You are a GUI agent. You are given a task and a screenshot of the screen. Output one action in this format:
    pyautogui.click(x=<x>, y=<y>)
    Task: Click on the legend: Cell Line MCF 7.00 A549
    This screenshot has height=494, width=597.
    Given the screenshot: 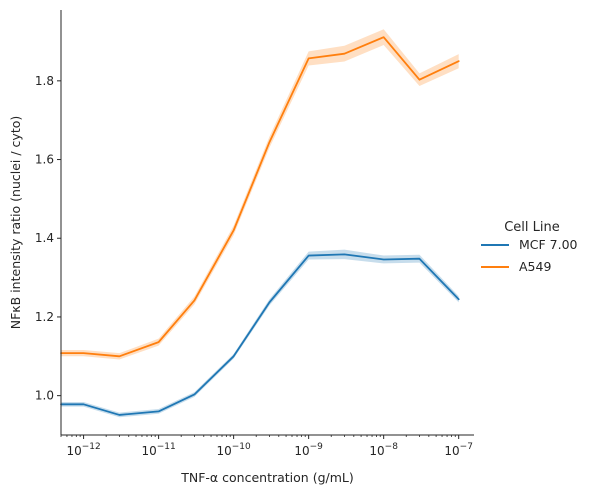 What is the action you would take?
    pyautogui.click(x=529, y=247)
    